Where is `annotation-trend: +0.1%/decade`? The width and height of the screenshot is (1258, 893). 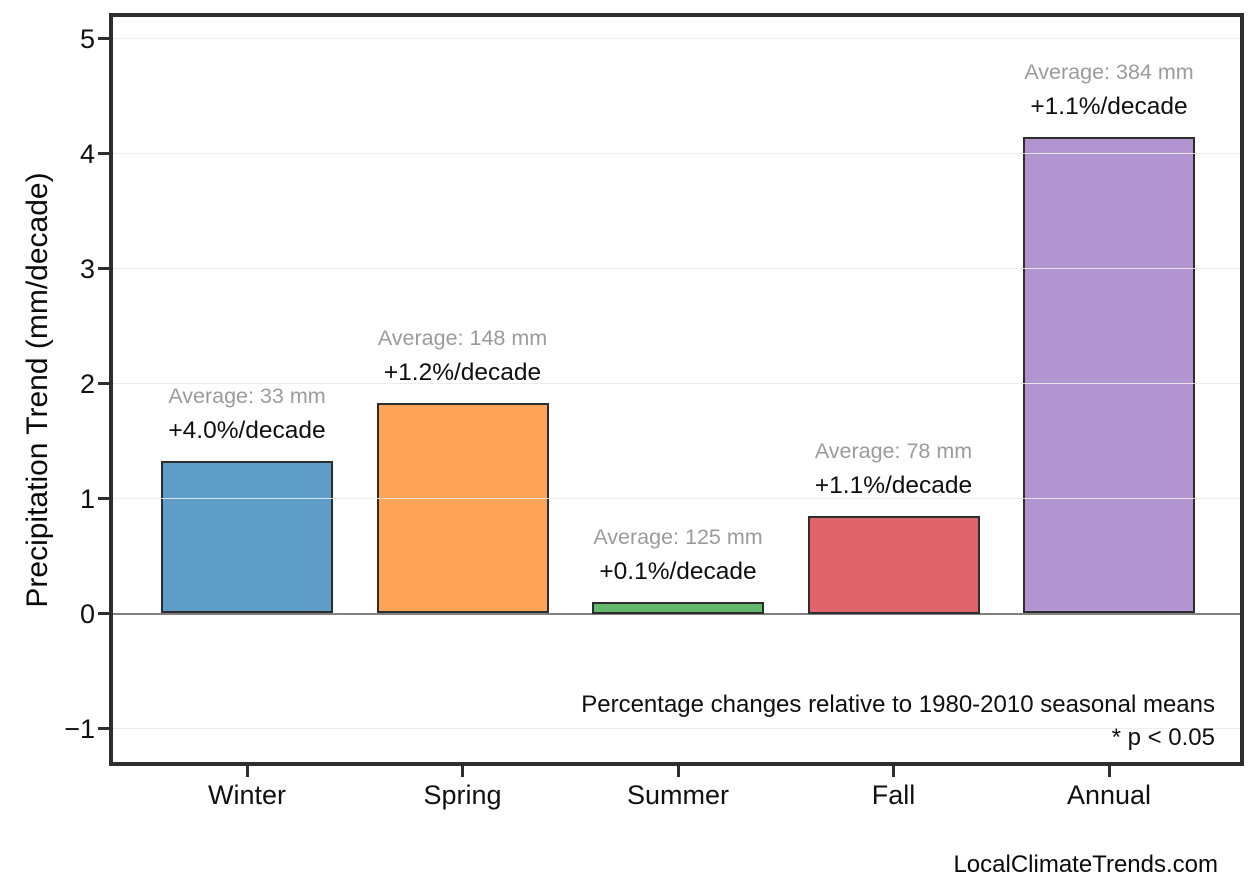
annotation-trend: +0.1%/decade is located at coordinates (678, 571).